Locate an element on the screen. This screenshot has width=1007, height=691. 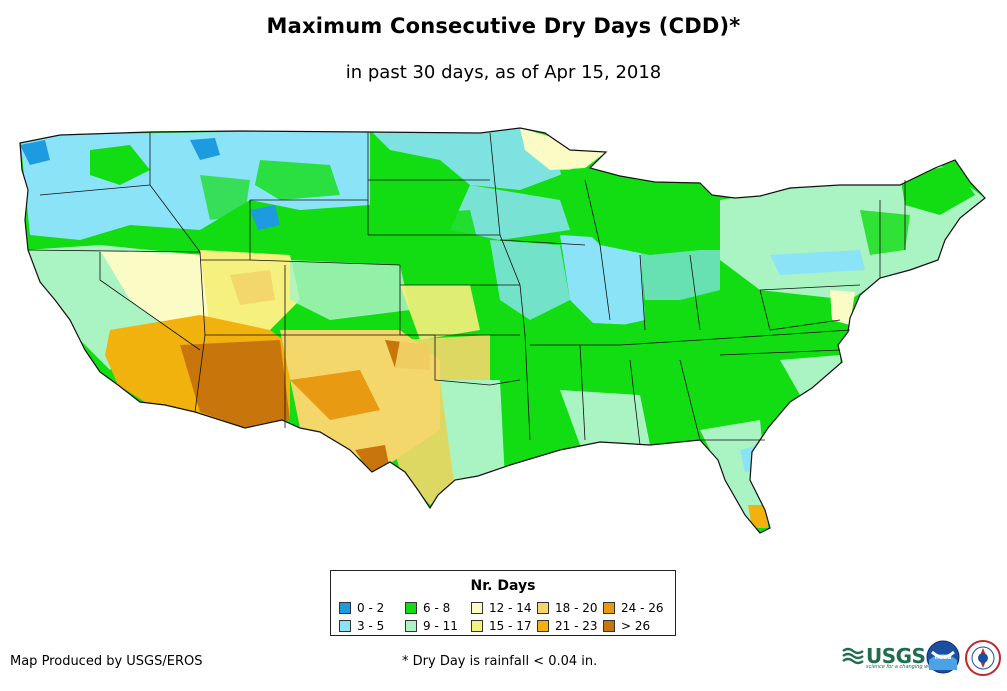
noaa-seal-icon: noaa is located at coordinates (943, 657).